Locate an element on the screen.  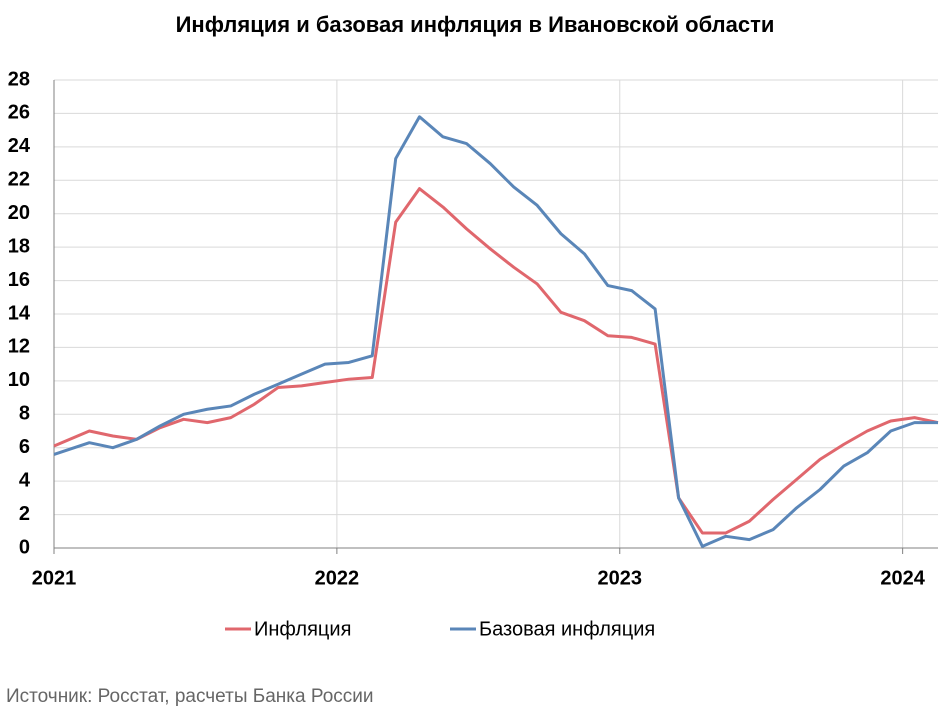
y-tick-label: 14 is located at coordinates (19, 313).